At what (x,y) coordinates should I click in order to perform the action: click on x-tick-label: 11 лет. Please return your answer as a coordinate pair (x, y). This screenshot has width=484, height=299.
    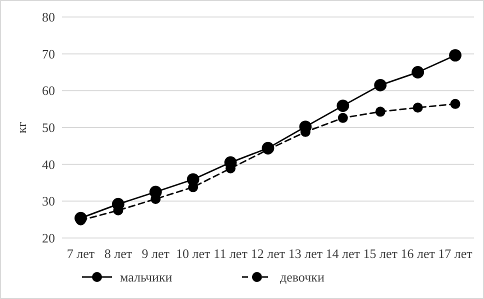
    Looking at the image, I should click on (231, 253).